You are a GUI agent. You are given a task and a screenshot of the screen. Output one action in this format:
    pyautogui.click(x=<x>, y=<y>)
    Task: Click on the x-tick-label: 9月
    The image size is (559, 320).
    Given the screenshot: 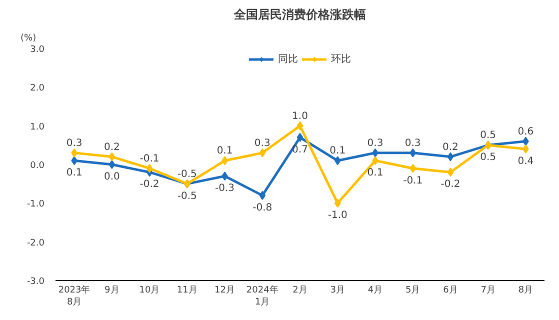 What is the action you would take?
    pyautogui.click(x=112, y=291)
    